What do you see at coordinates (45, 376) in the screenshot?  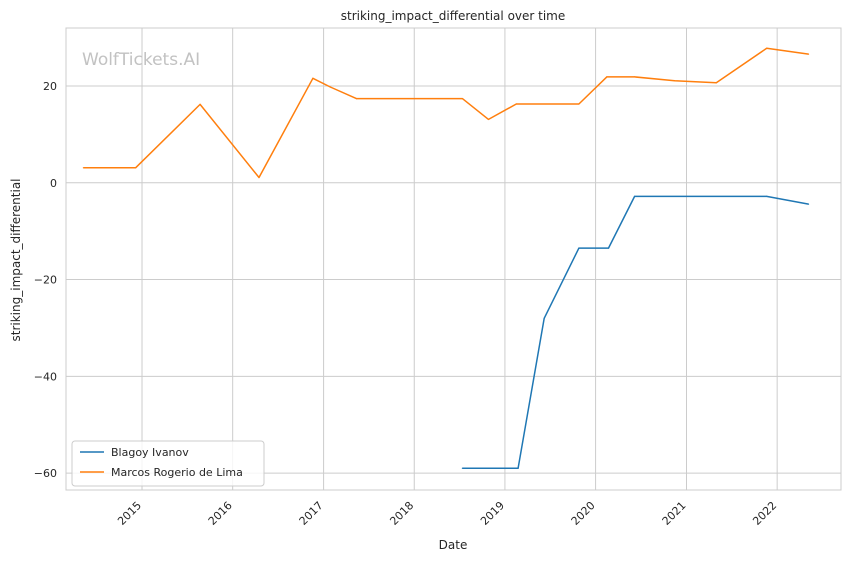 I see `y-tick-label--40: −40` at bounding box center [45, 376].